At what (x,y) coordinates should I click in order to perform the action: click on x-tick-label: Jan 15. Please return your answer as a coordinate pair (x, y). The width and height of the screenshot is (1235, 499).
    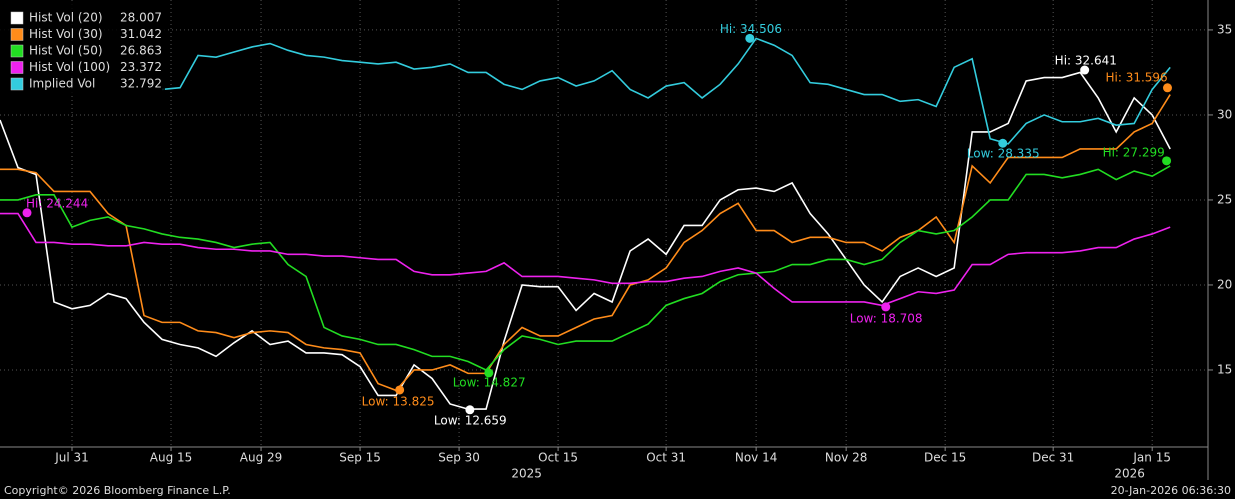
    Looking at the image, I should click on (1151, 458).